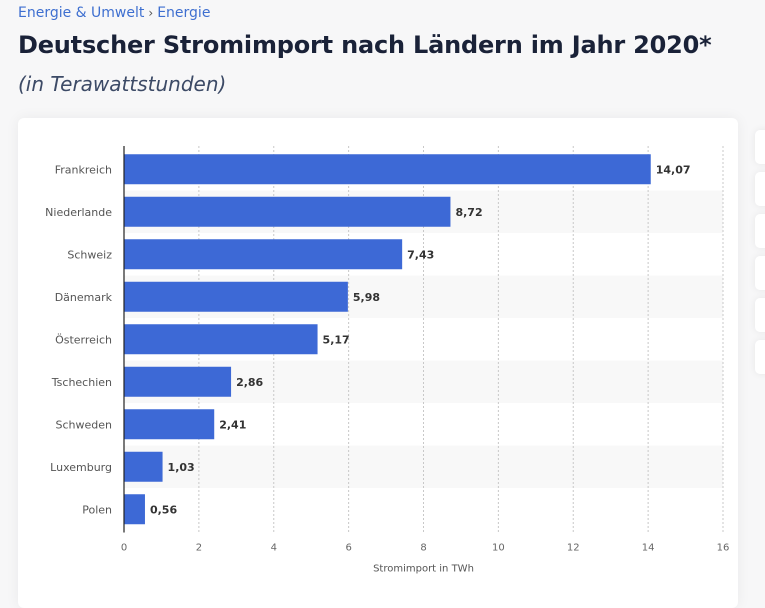  What do you see at coordinates (249, 382) in the screenshot?
I see `value-label: 2,86` at bounding box center [249, 382].